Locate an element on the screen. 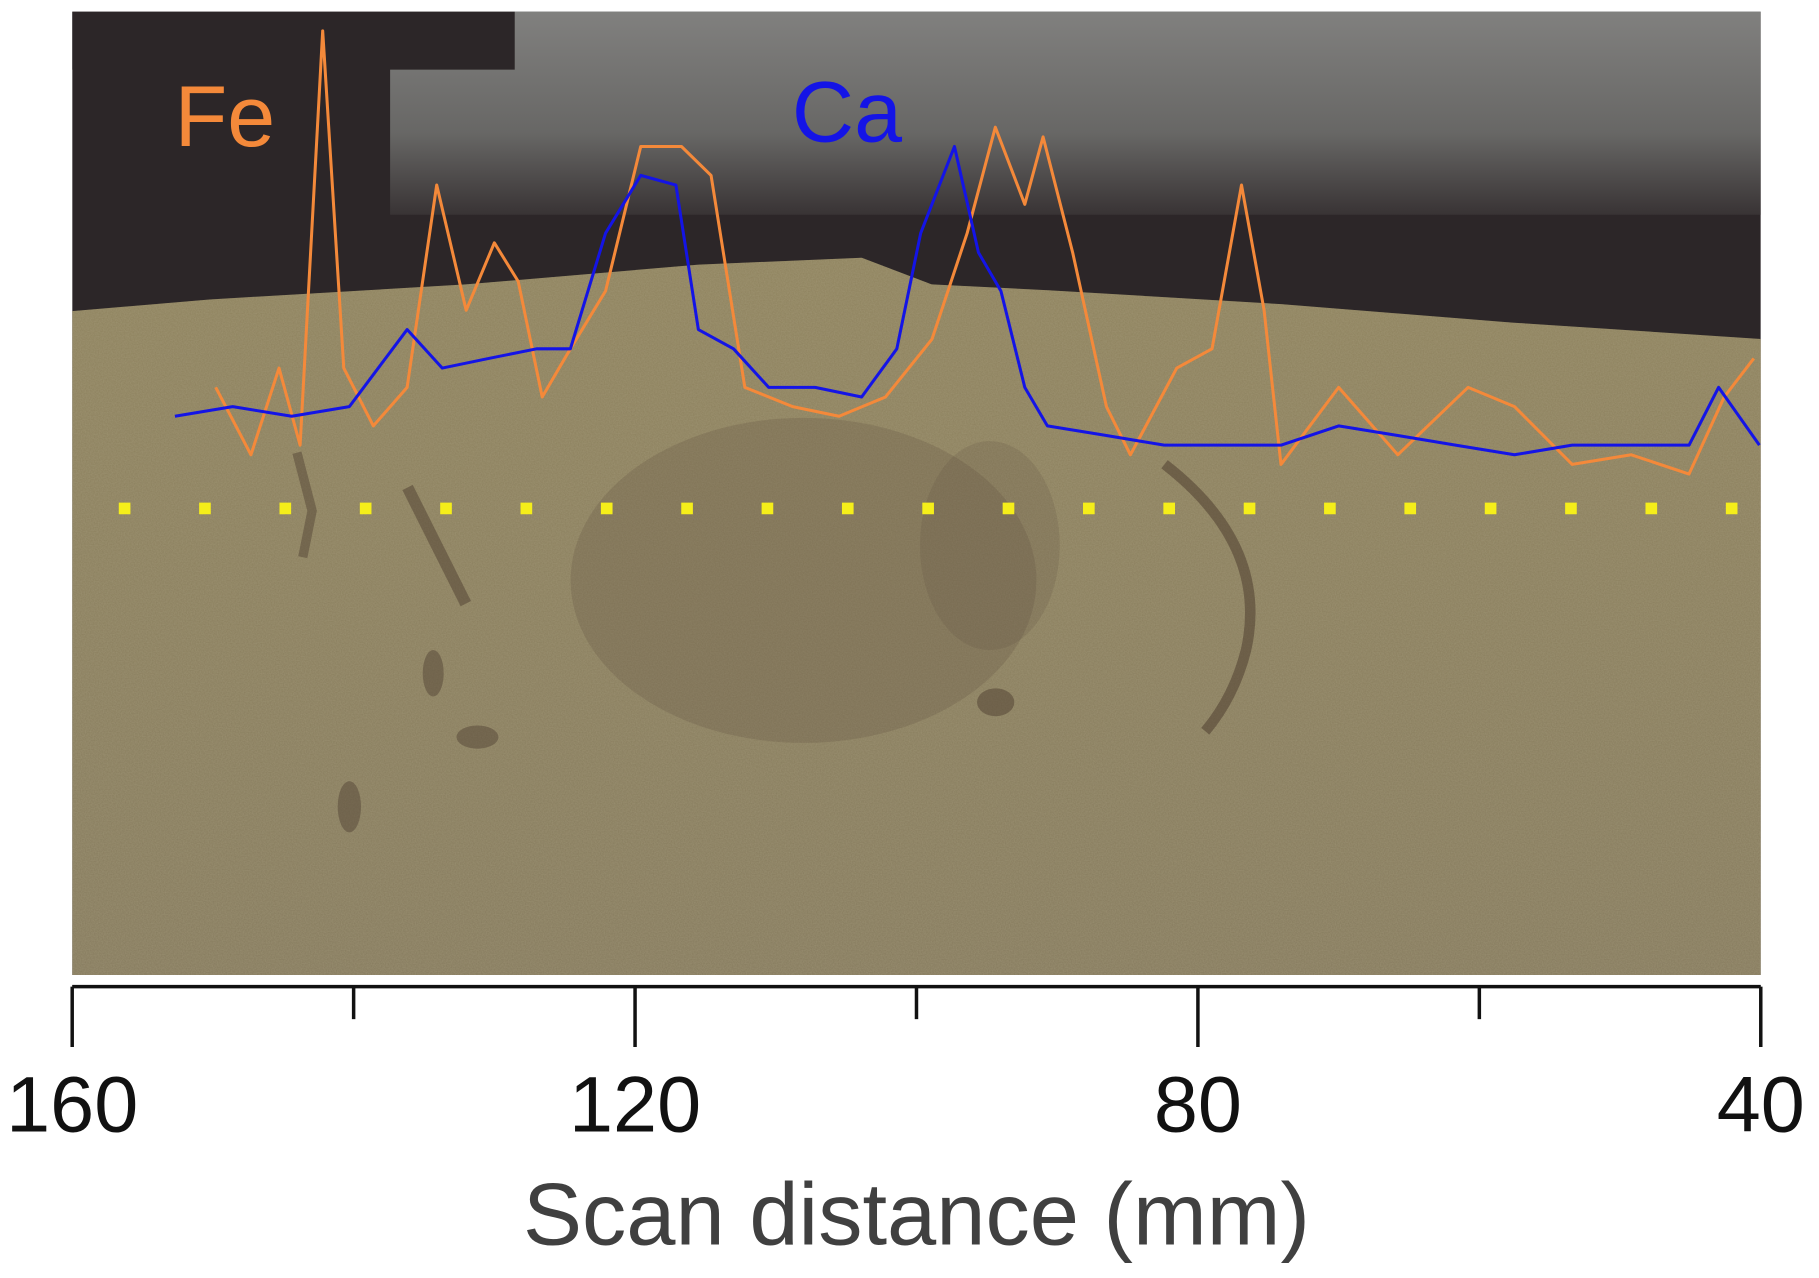 The width and height of the screenshot is (1819, 1278). x-tick-label: 40 is located at coordinates (1761, 1104).